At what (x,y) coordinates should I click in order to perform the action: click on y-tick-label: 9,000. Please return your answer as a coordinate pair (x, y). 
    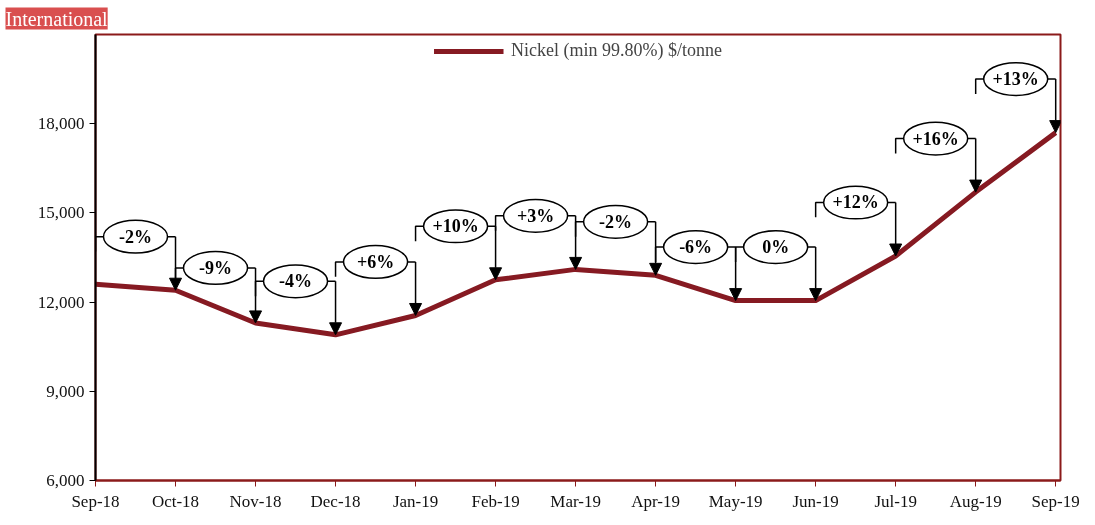
    Looking at the image, I should click on (65, 391).